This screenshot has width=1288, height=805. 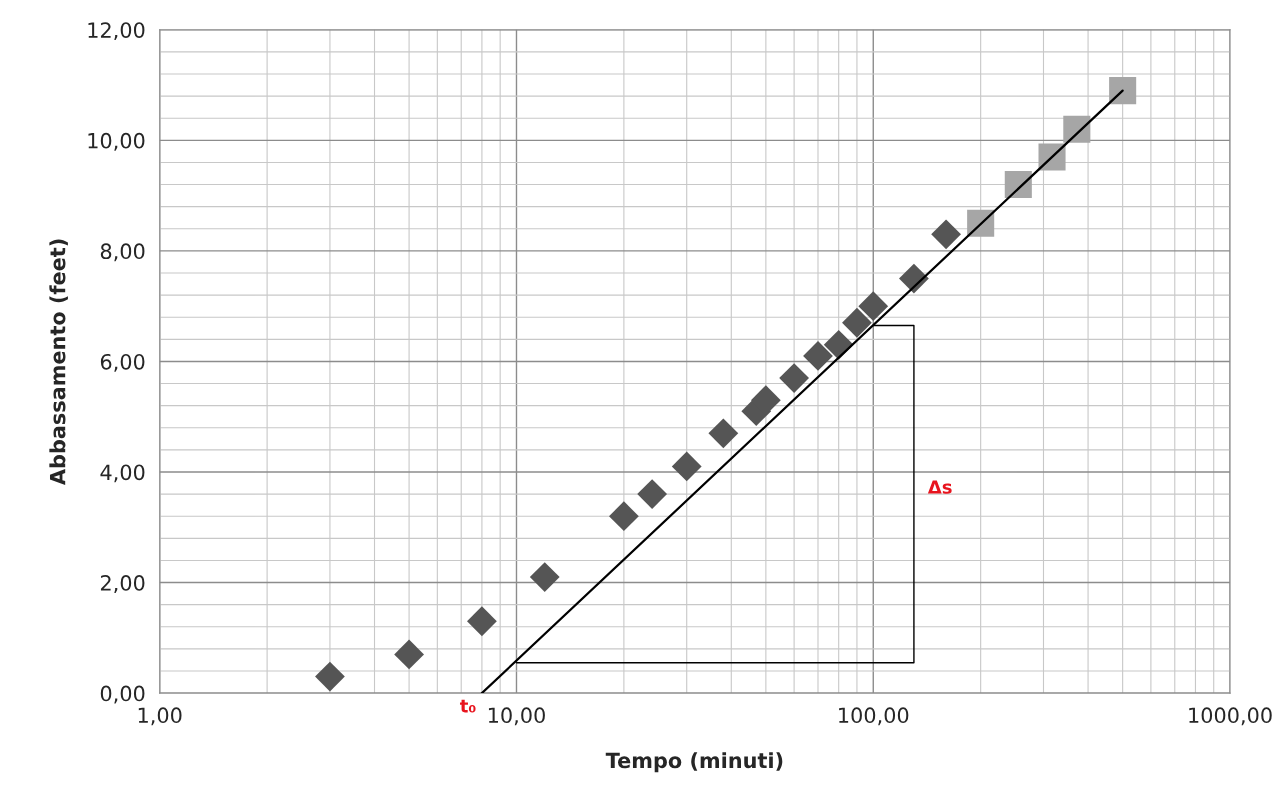 What do you see at coordinates (467, 706) in the screenshot?
I see `annotation: t₀` at bounding box center [467, 706].